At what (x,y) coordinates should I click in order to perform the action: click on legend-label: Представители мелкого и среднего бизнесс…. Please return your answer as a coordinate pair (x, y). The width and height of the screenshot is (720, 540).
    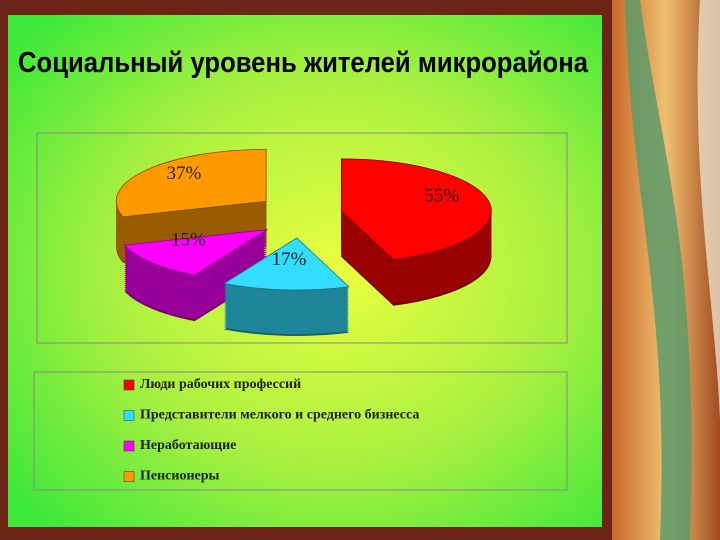
    Looking at the image, I should click on (279, 415).